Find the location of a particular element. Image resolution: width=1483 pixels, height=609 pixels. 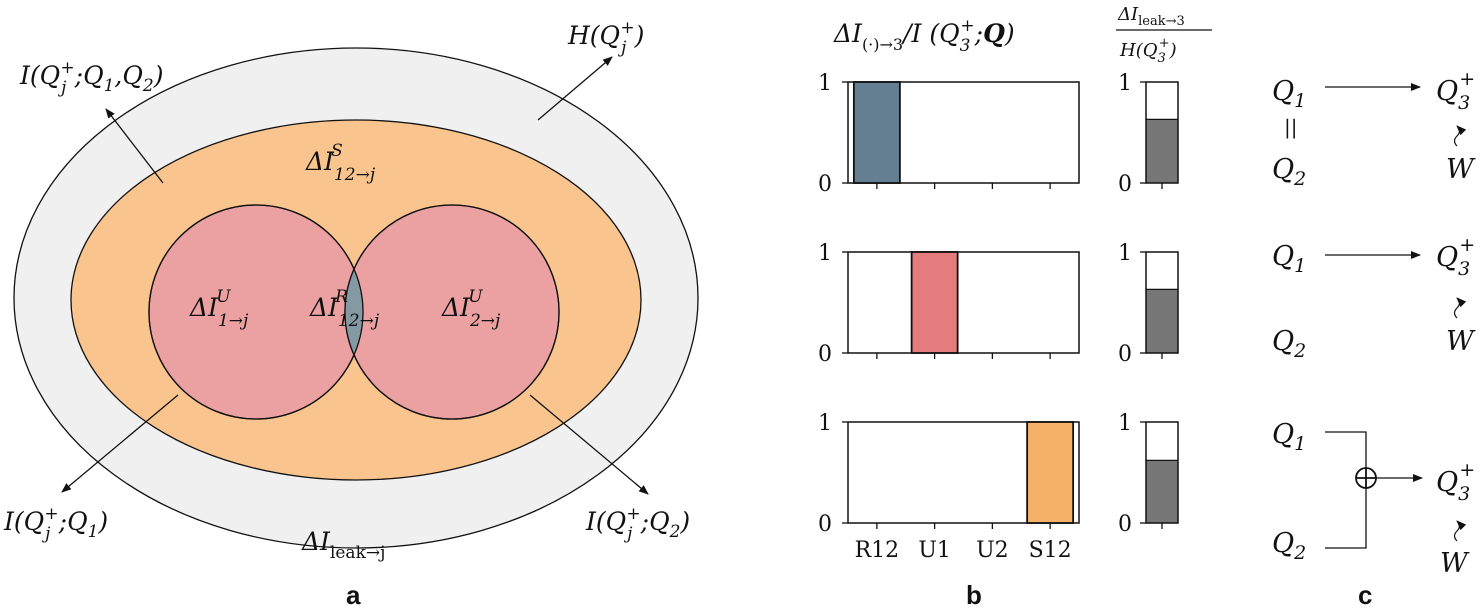

panel-label-a: a is located at coordinates (353, 594).